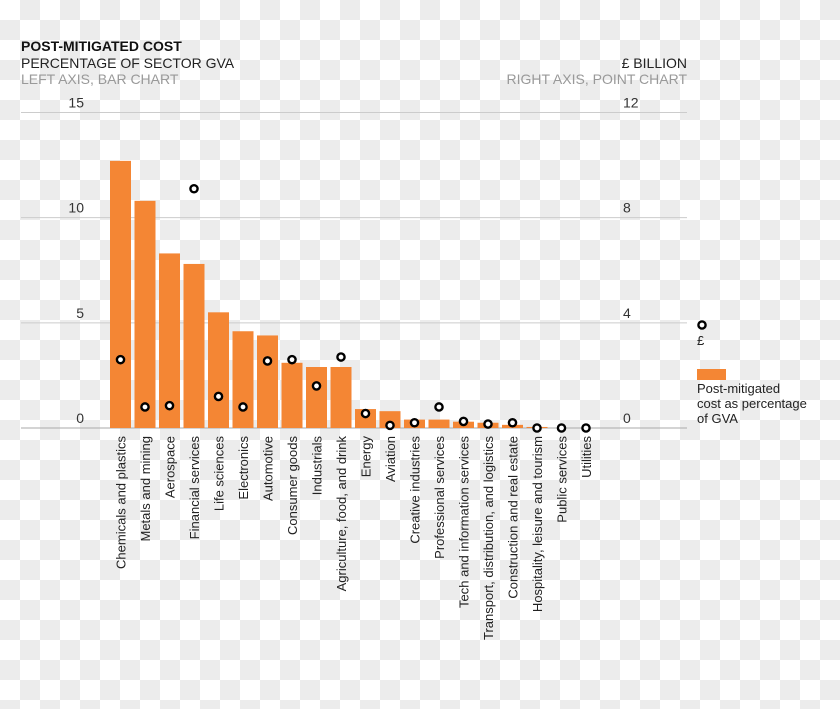  Describe the element at coordinates (121, 502) in the screenshot. I see `category-label: Chemicals and plastics` at that location.